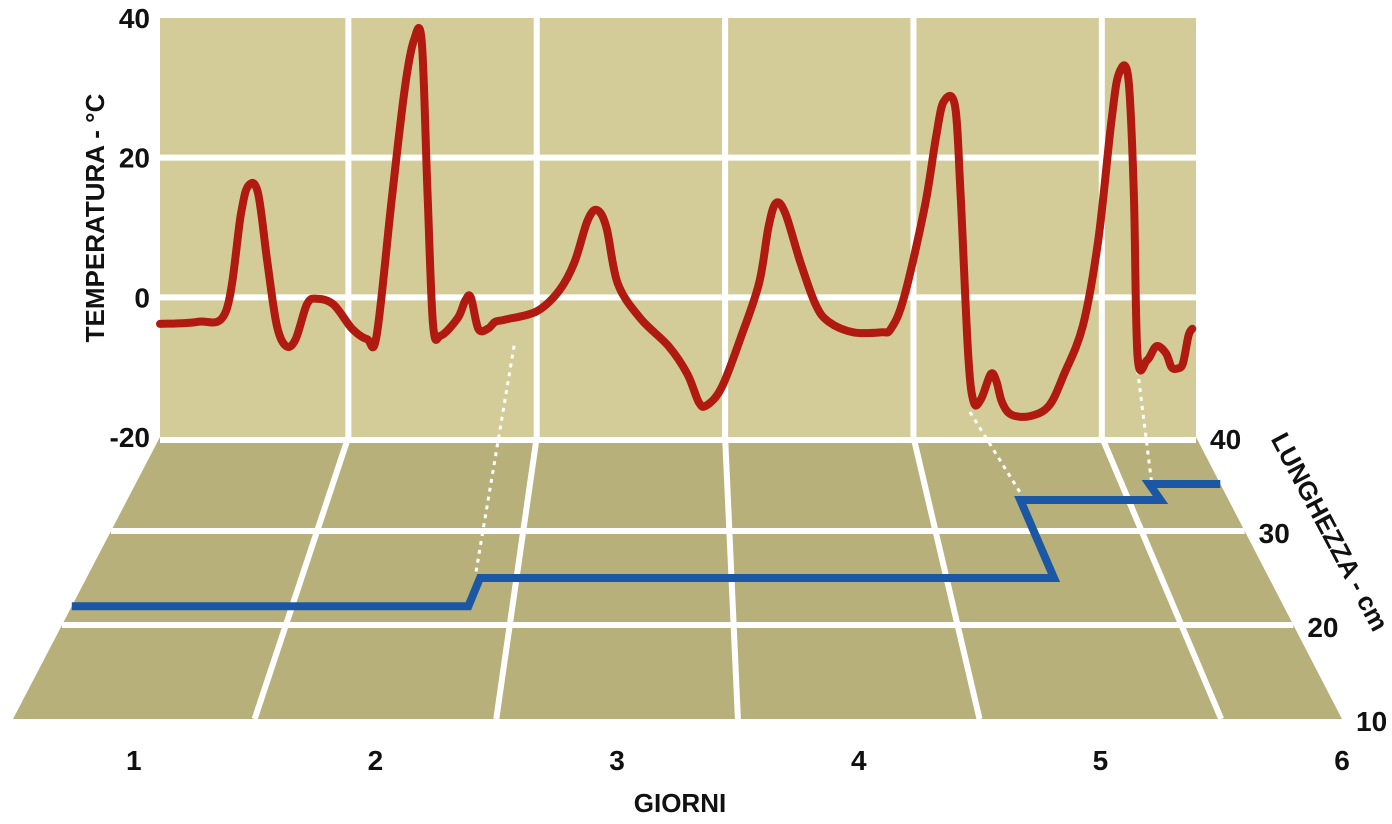  What do you see at coordinates (1371, 721) in the screenshot?
I see `z-tick-label: 10` at bounding box center [1371, 721].